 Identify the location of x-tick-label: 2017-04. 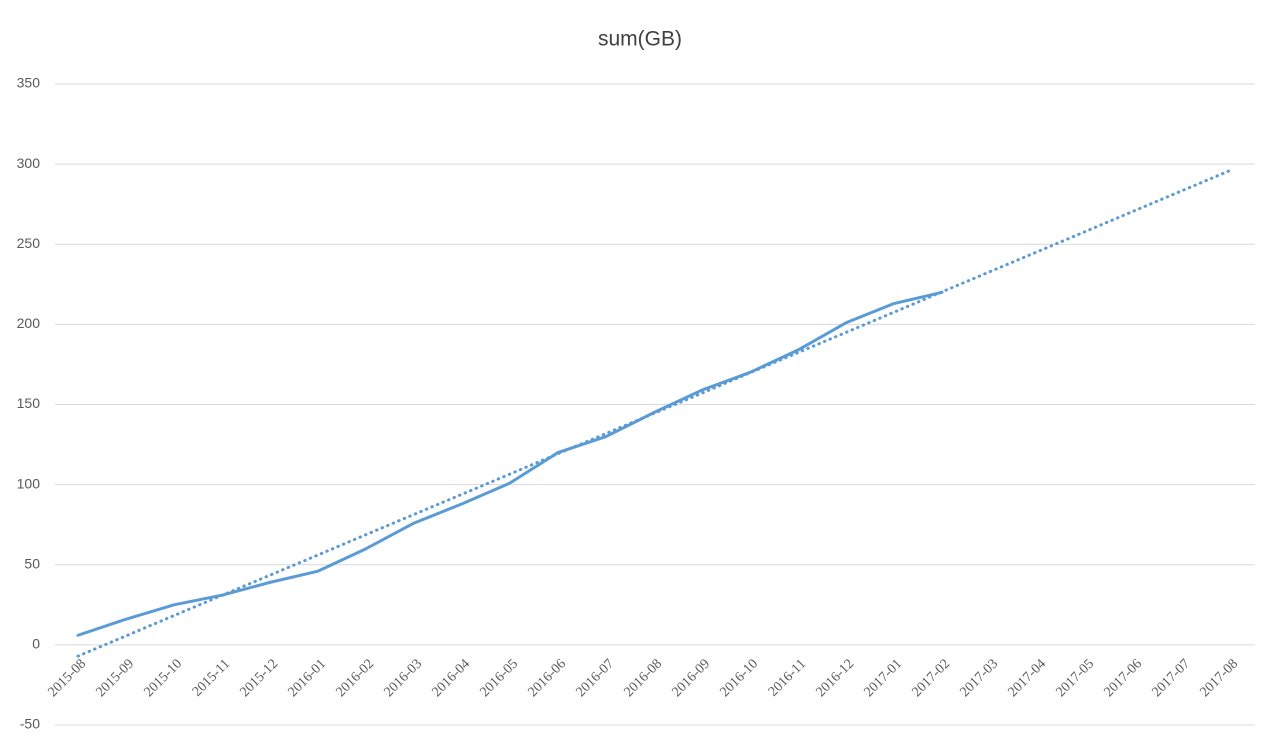
(1027, 678).